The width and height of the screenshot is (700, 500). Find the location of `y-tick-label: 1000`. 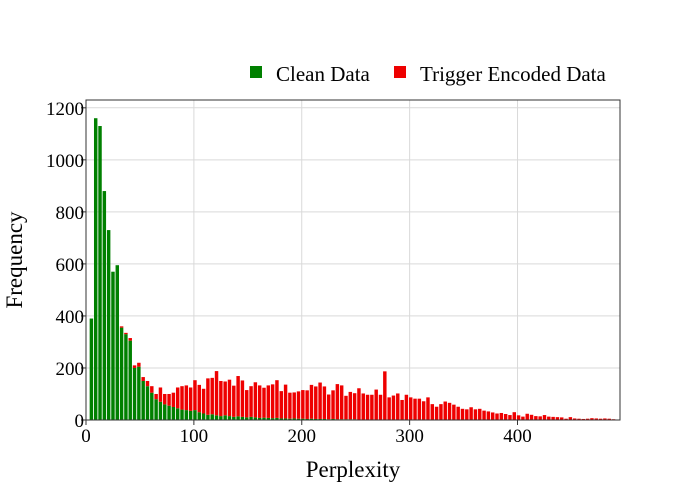

y-tick-label: 1000 is located at coordinates (65, 161).